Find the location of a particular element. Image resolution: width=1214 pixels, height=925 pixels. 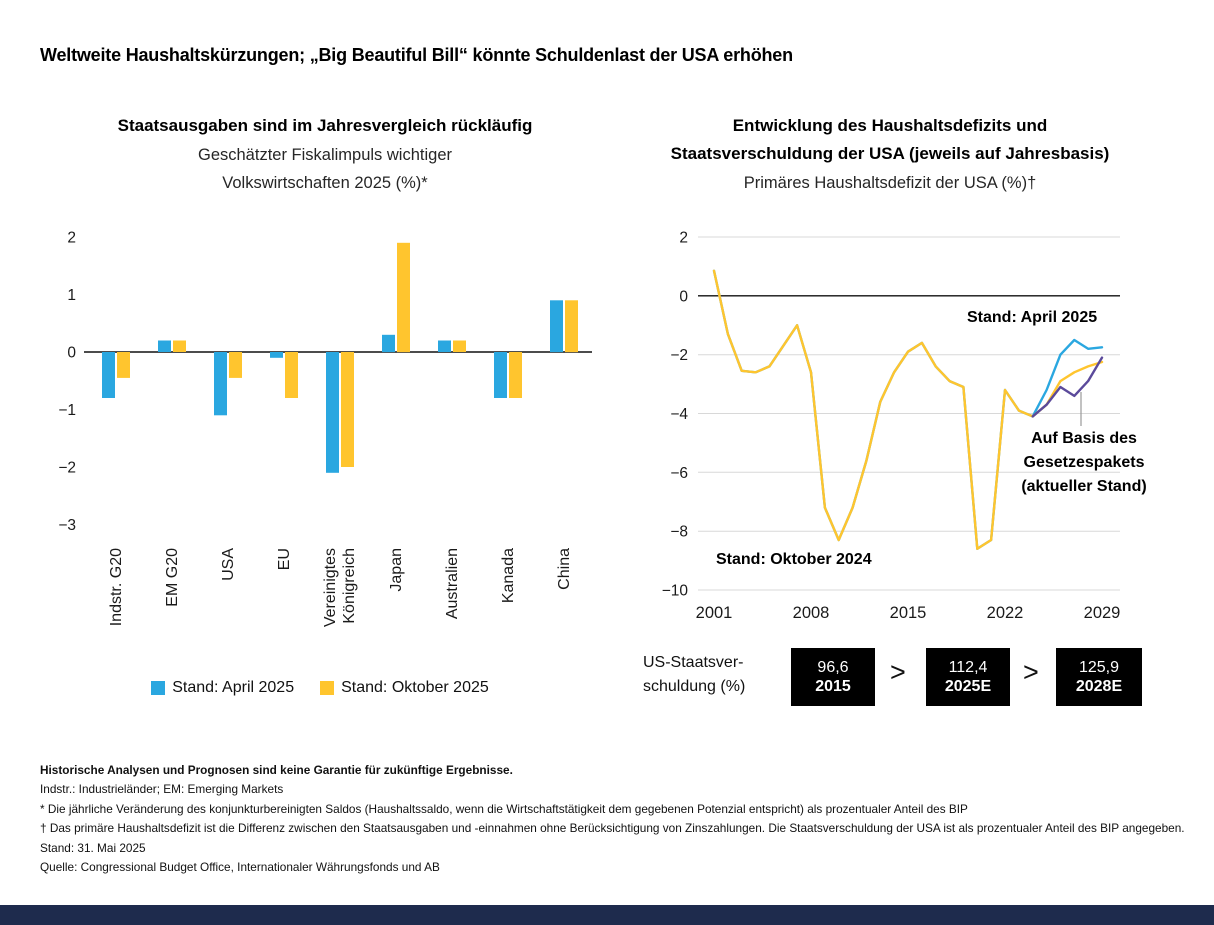

bar-category-label: China is located at coordinates (564, 569).